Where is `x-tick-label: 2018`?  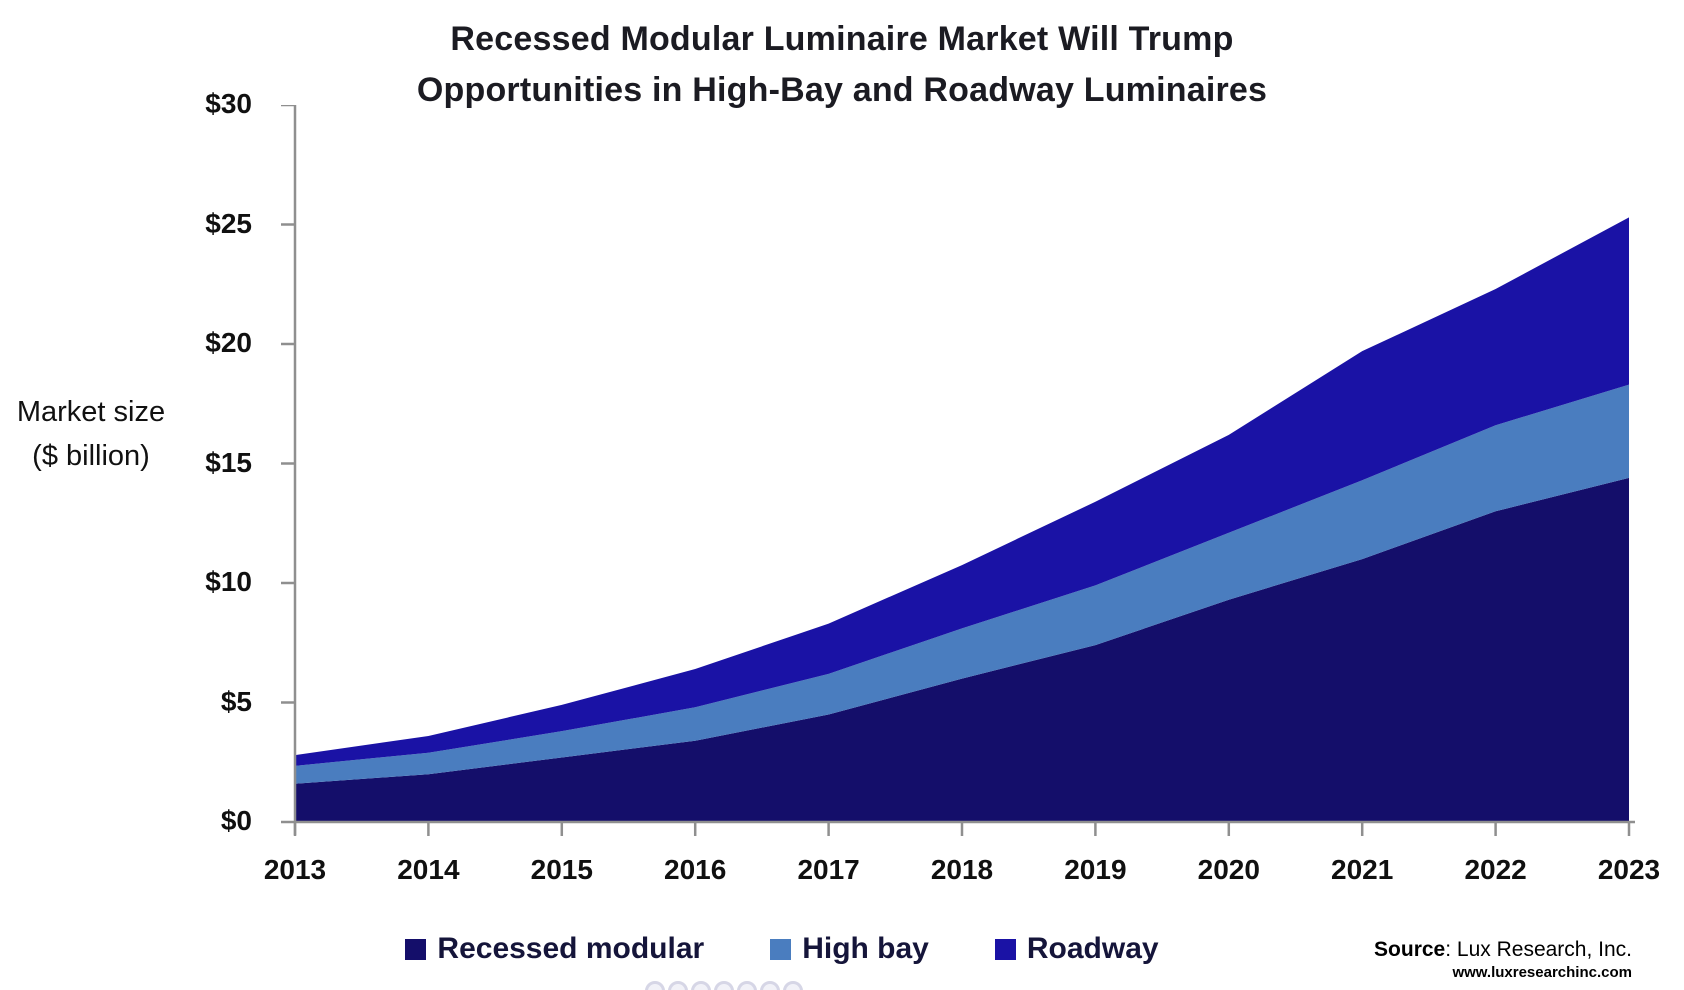 x-tick-label: 2018 is located at coordinates (962, 869).